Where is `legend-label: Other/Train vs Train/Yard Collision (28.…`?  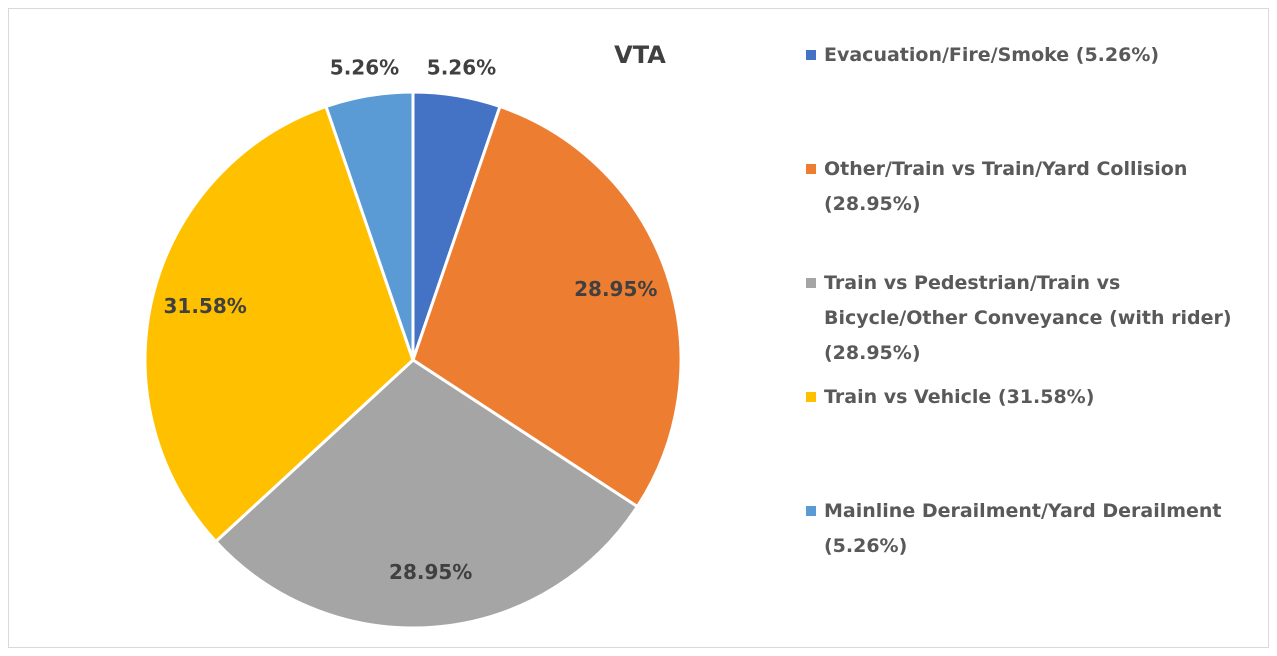 legend-label: Other/Train vs Train/Yard Collision (28.… is located at coordinates (1006, 186).